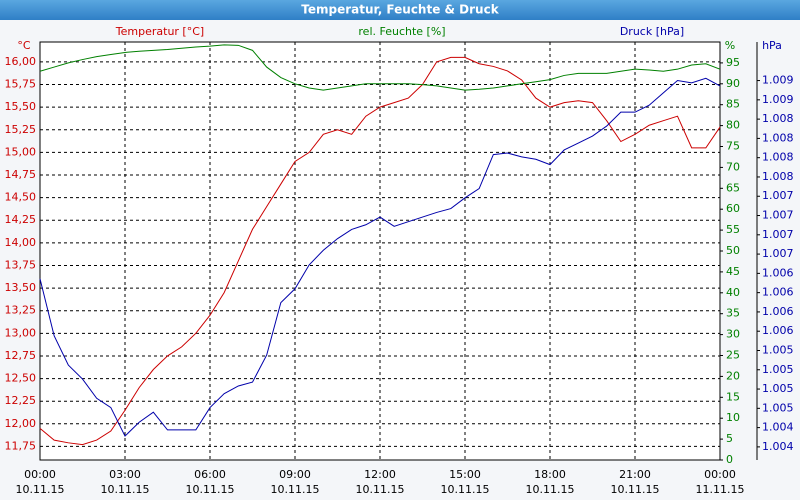 Image resolution: width=800 pixels, height=500 pixels. I want to click on y2-tick-label: 75, so click(733, 146).